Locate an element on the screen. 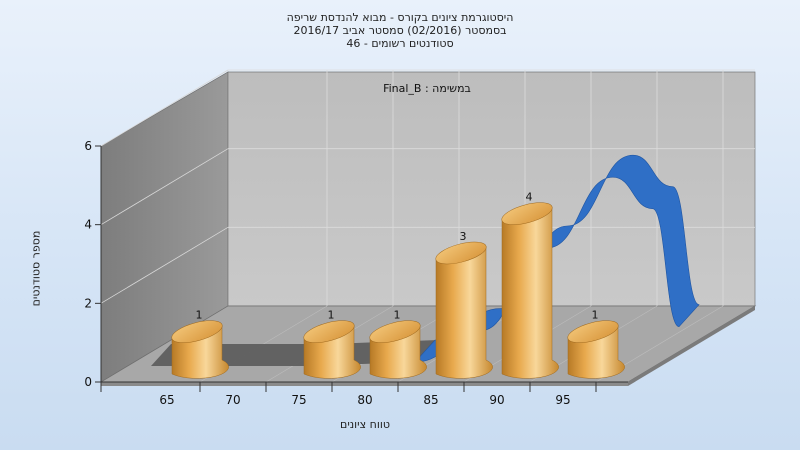 This screenshot has width=800, height=450. x-tick-label: 70 is located at coordinates (232, 400).